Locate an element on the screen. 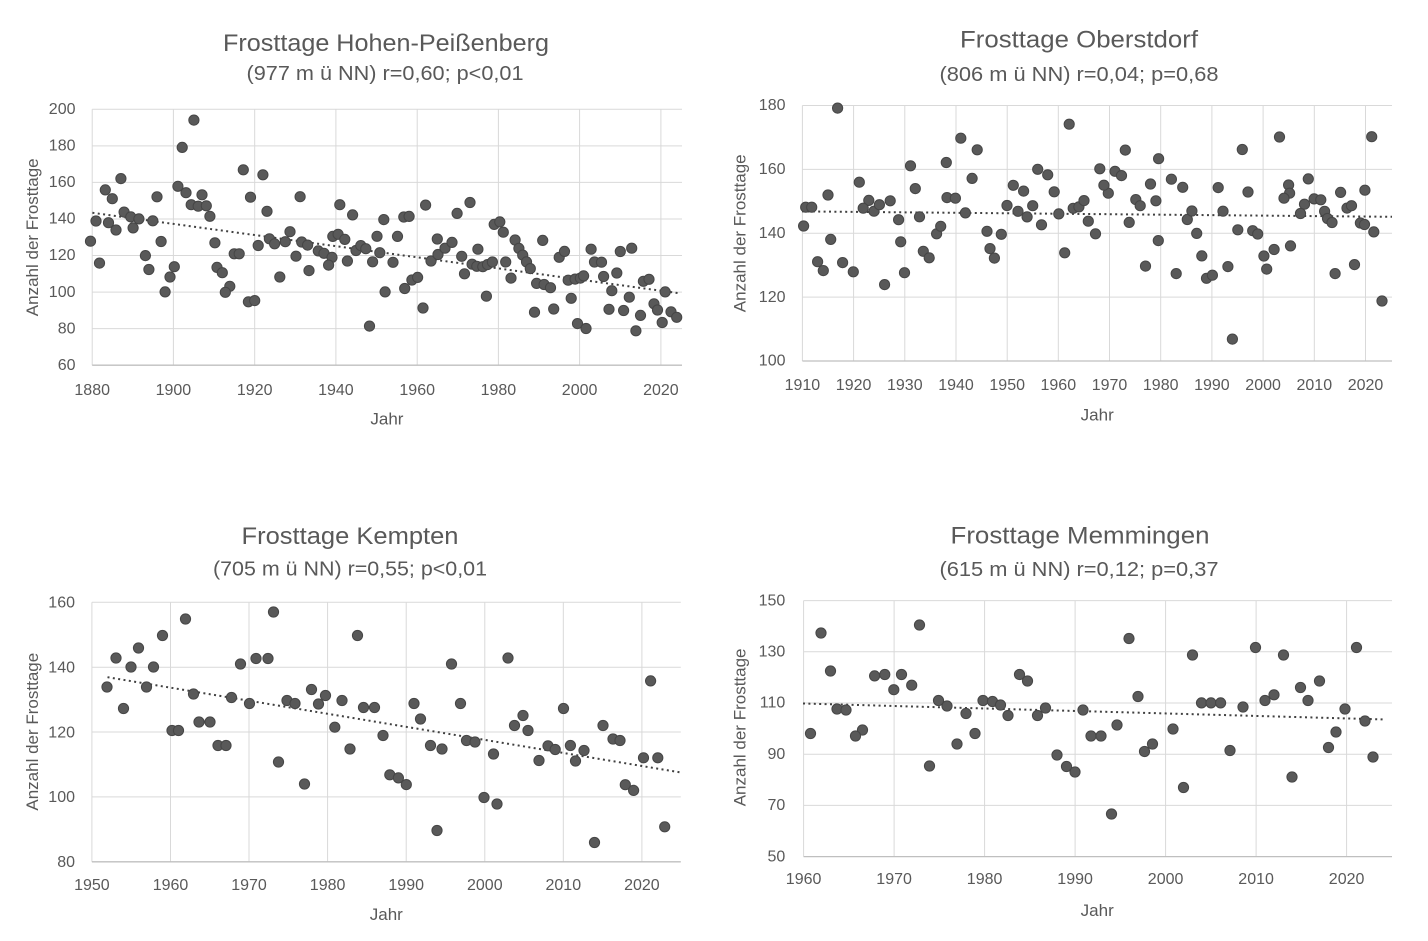 The height and width of the screenshot is (941, 1428). svg-text: 200 is located at coordinates (62, 109).